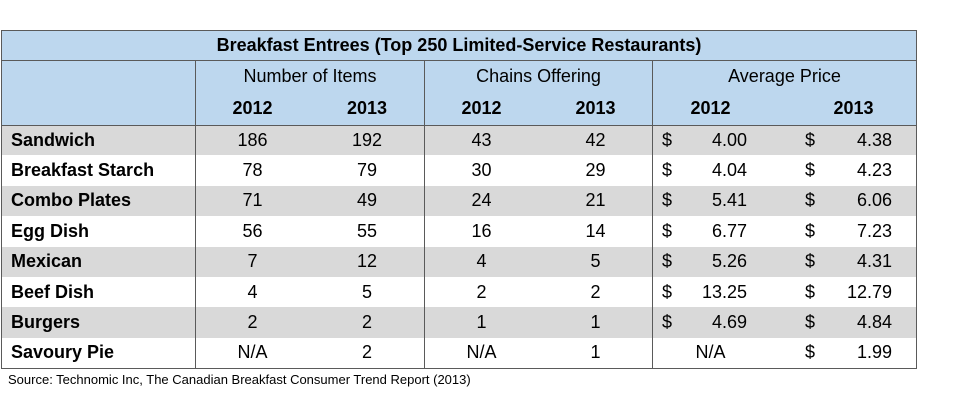 This screenshot has height=413, width=959. Describe the element at coordinates (874, 322) in the screenshot. I see `price-value: 4.84` at that location.